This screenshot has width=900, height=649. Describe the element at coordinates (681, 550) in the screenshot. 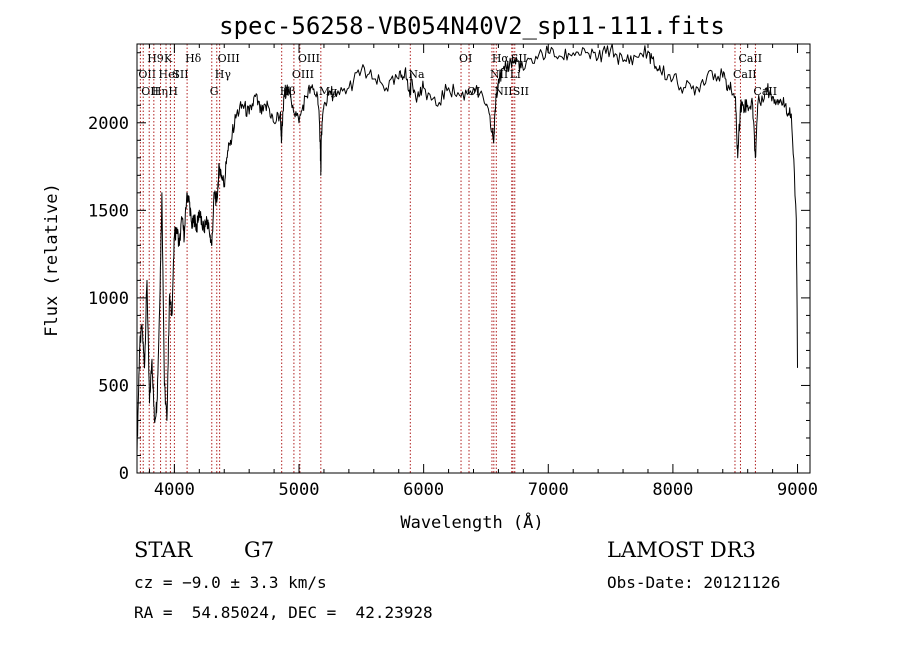

I see `survey-name: LAMOST DR3` at that location.